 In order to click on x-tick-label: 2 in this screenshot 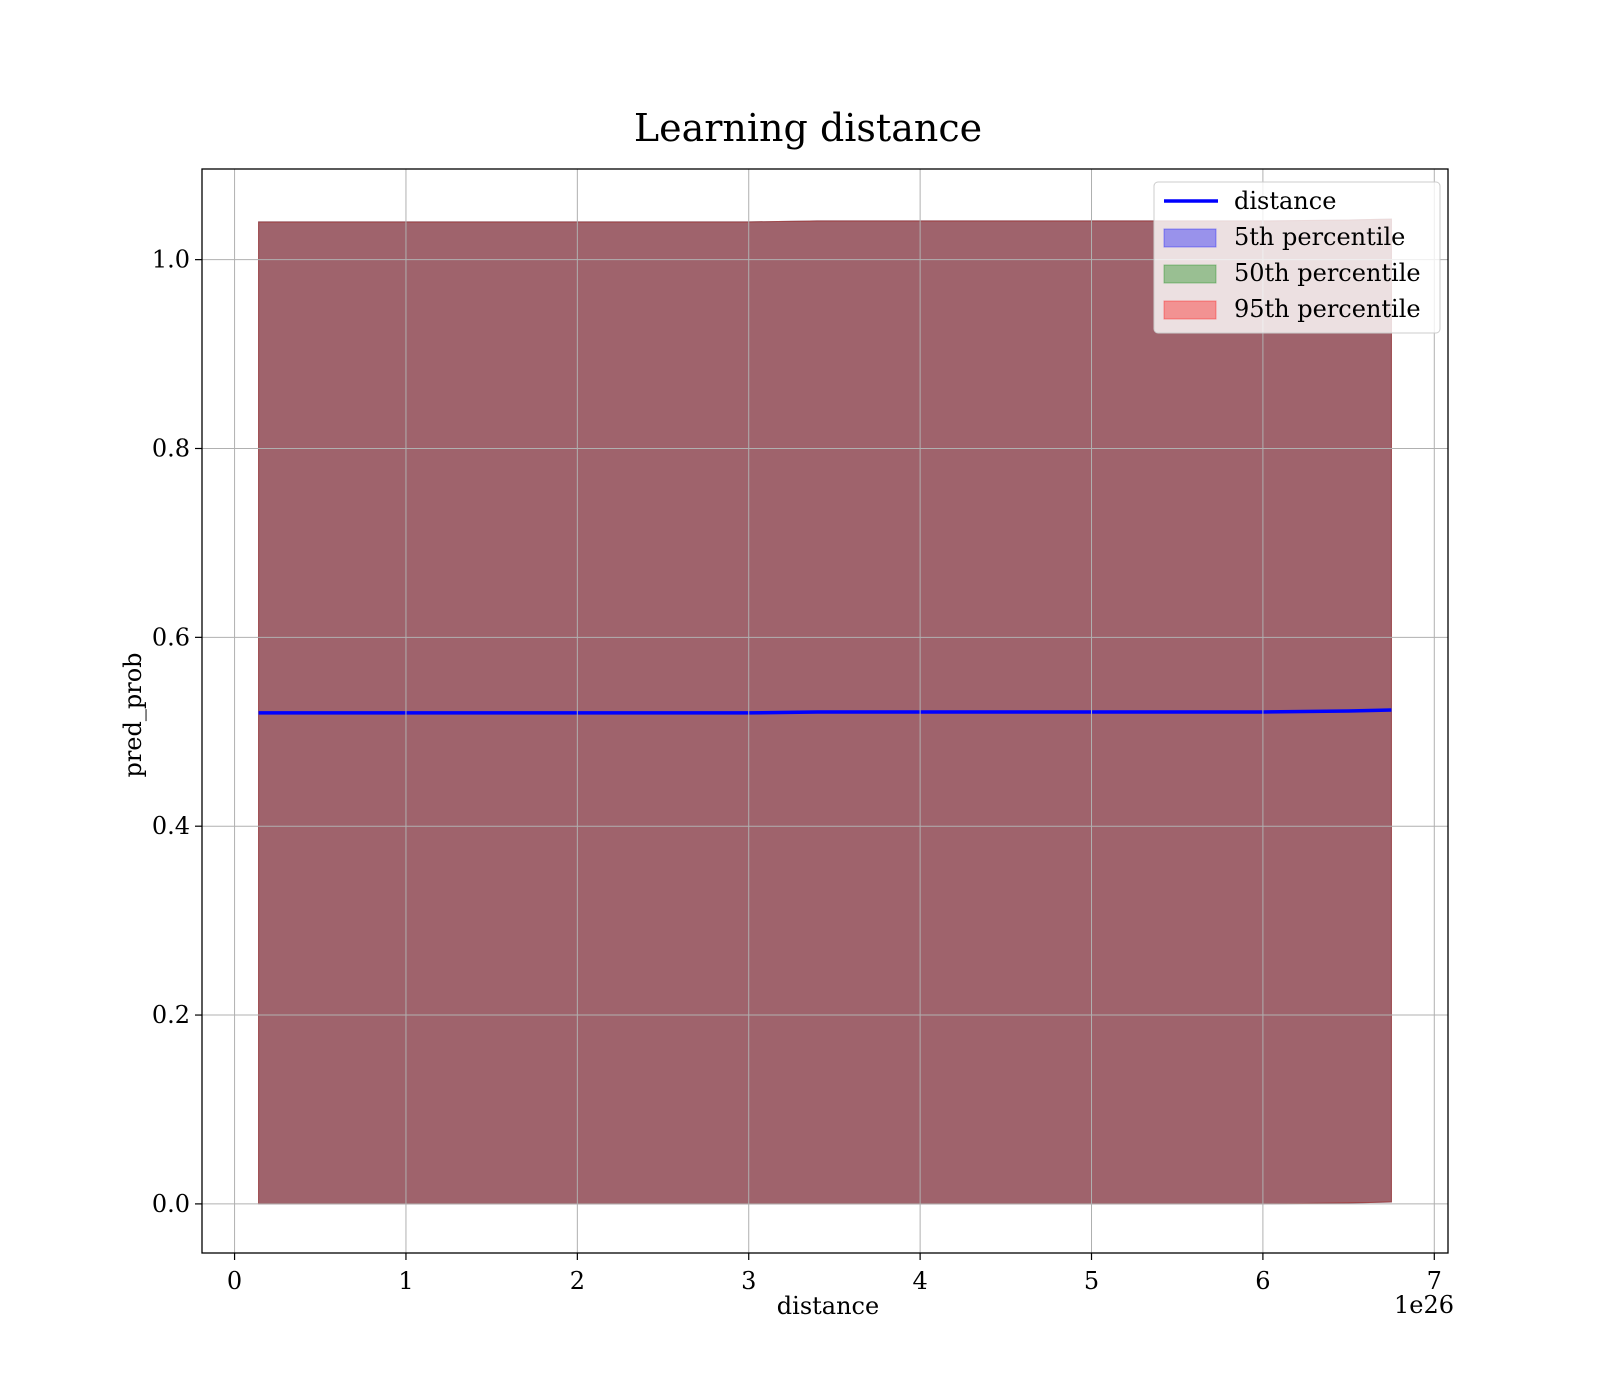, I will do `click(577, 1281)`.